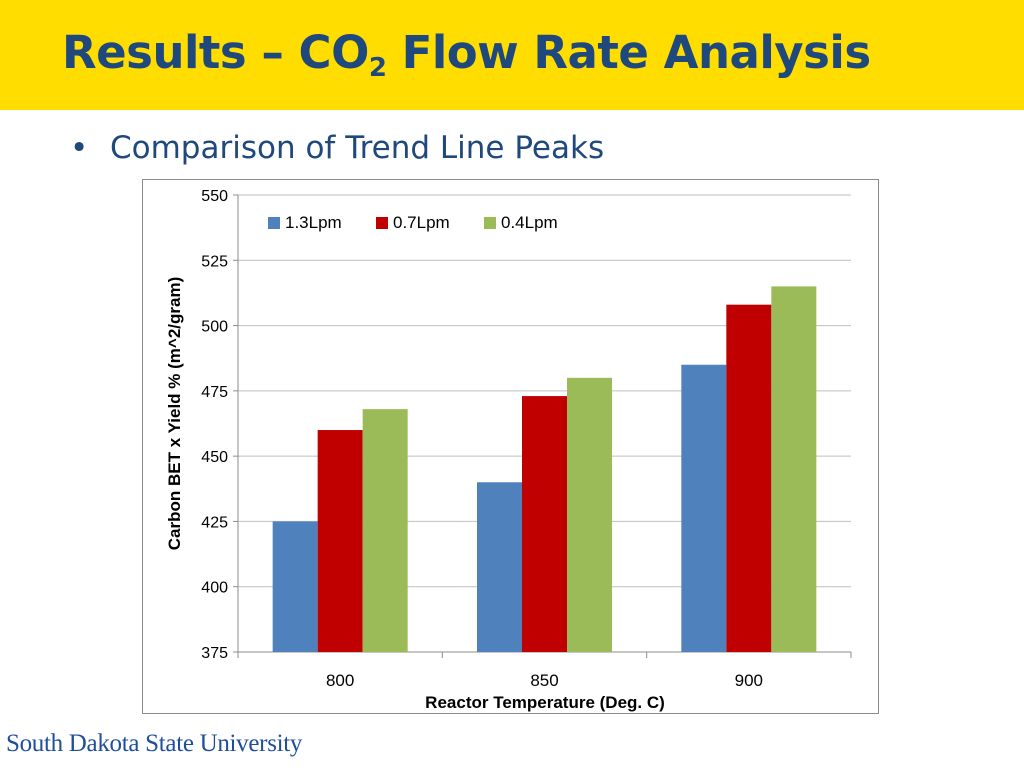 The width and height of the screenshot is (1024, 768). Describe the element at coordinates (749, 680) in the screenshot. I see `x-tick-label: 900` at that location.